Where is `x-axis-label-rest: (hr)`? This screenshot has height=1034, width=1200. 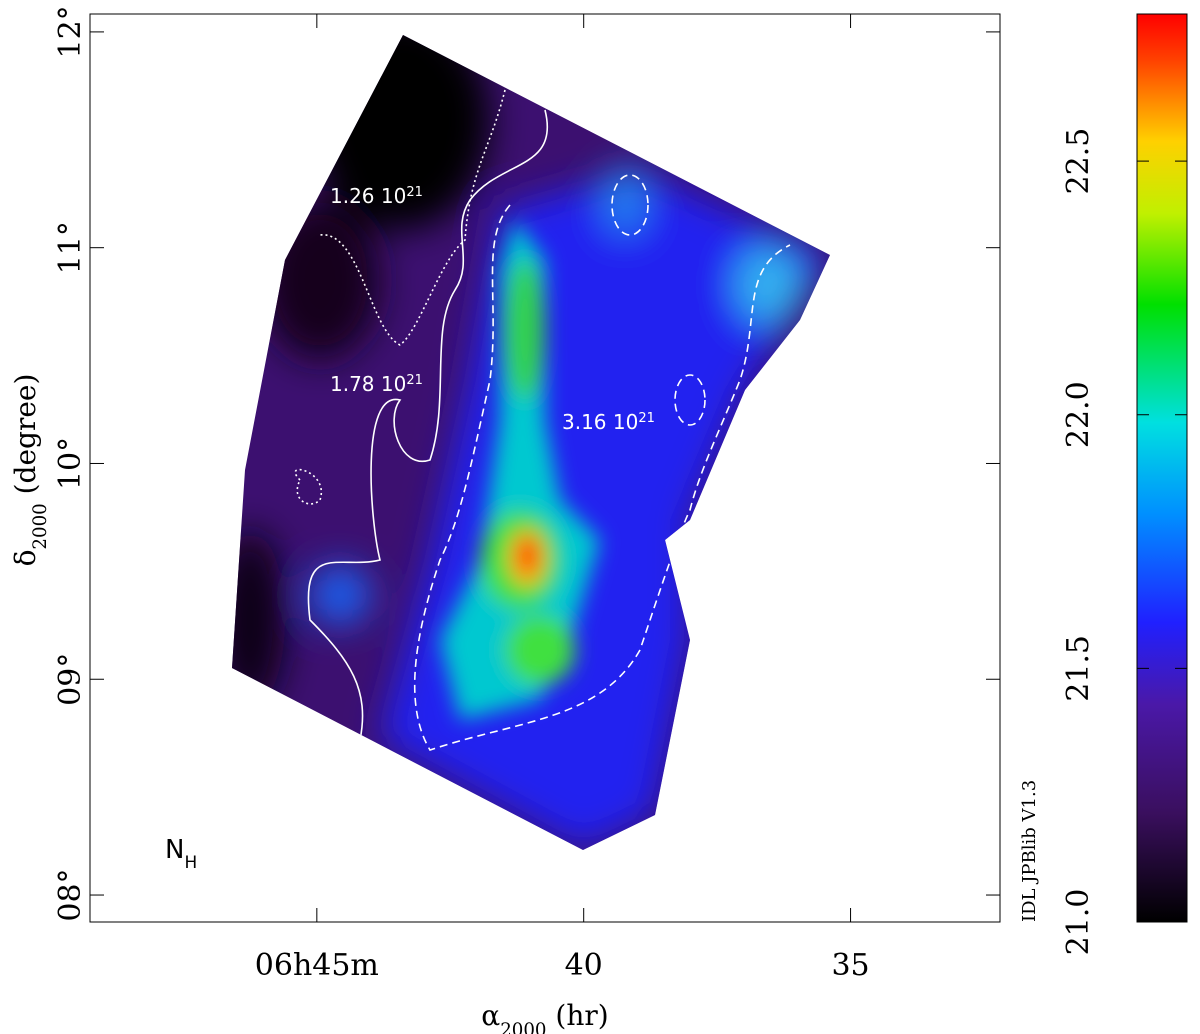
x-axis-label-rest: (hr) is located at coordinates (578, 1015).